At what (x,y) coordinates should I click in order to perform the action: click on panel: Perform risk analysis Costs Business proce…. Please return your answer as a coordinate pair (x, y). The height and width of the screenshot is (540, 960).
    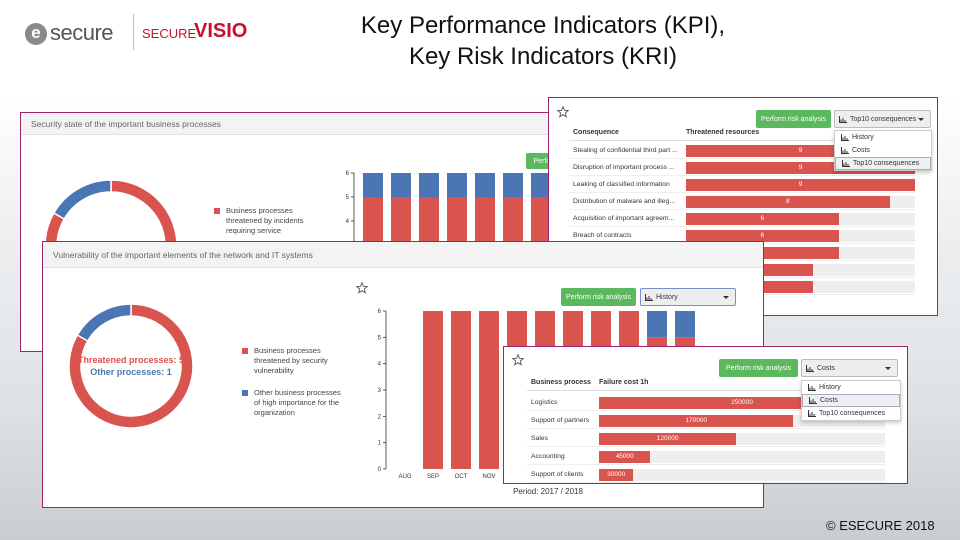
    Looking at the image, I should click on (705, 415).